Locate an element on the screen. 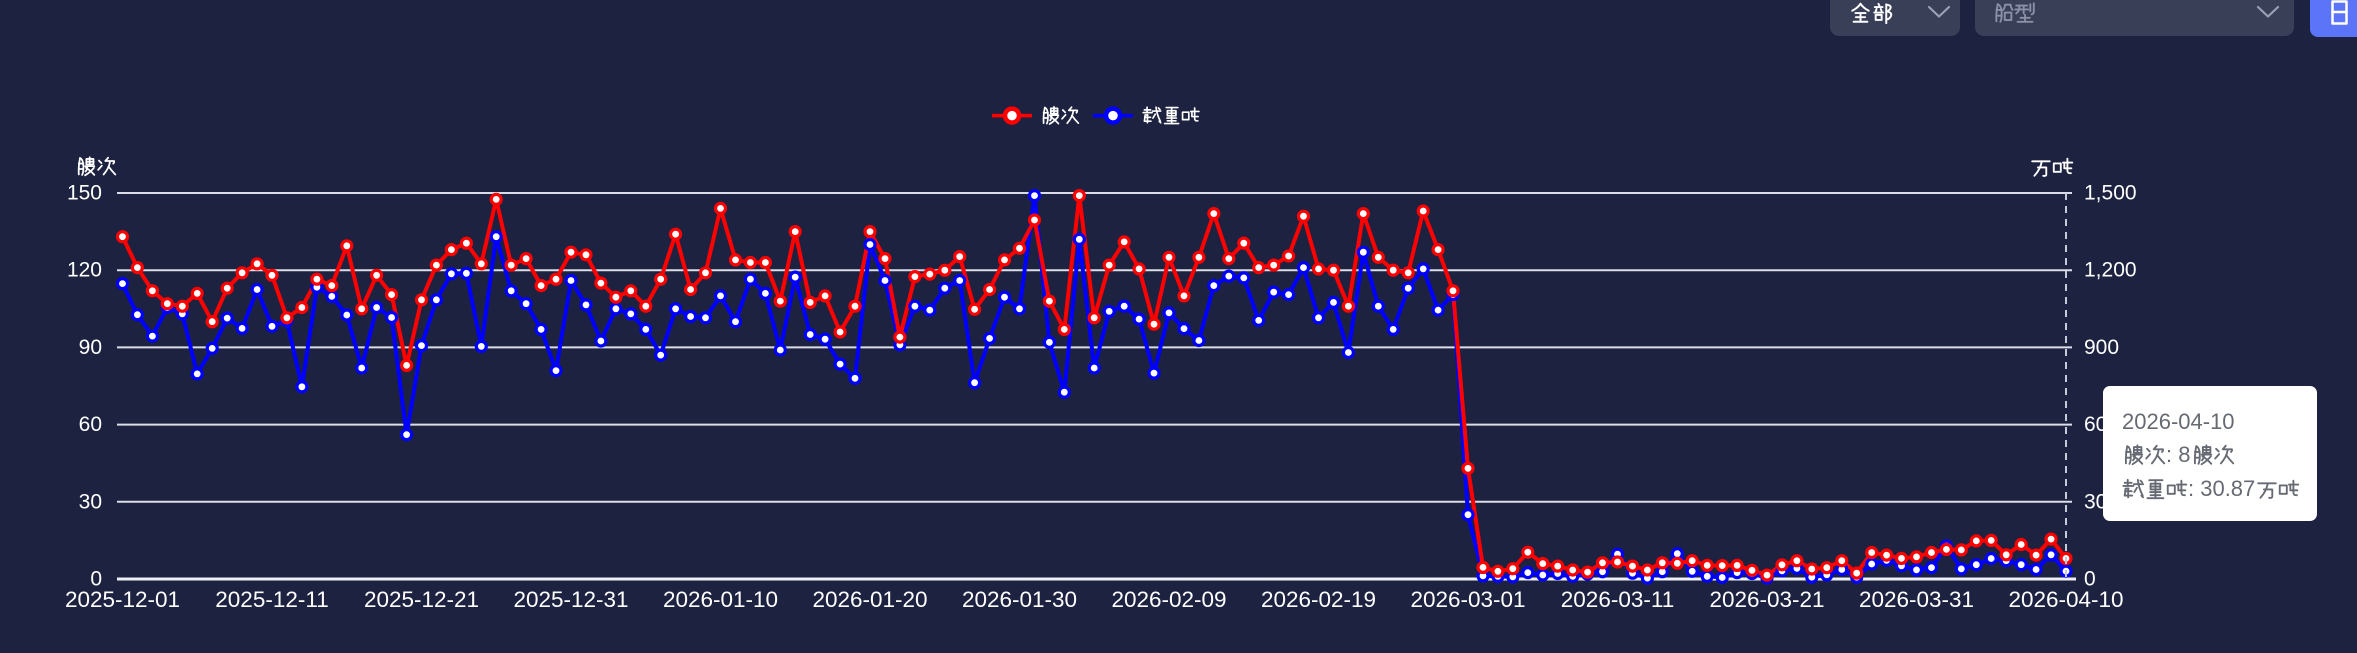 The height and width of the screenshot is (653, 2357). svg-text: 2026-02-09 is located at coordinates (1168, 599).